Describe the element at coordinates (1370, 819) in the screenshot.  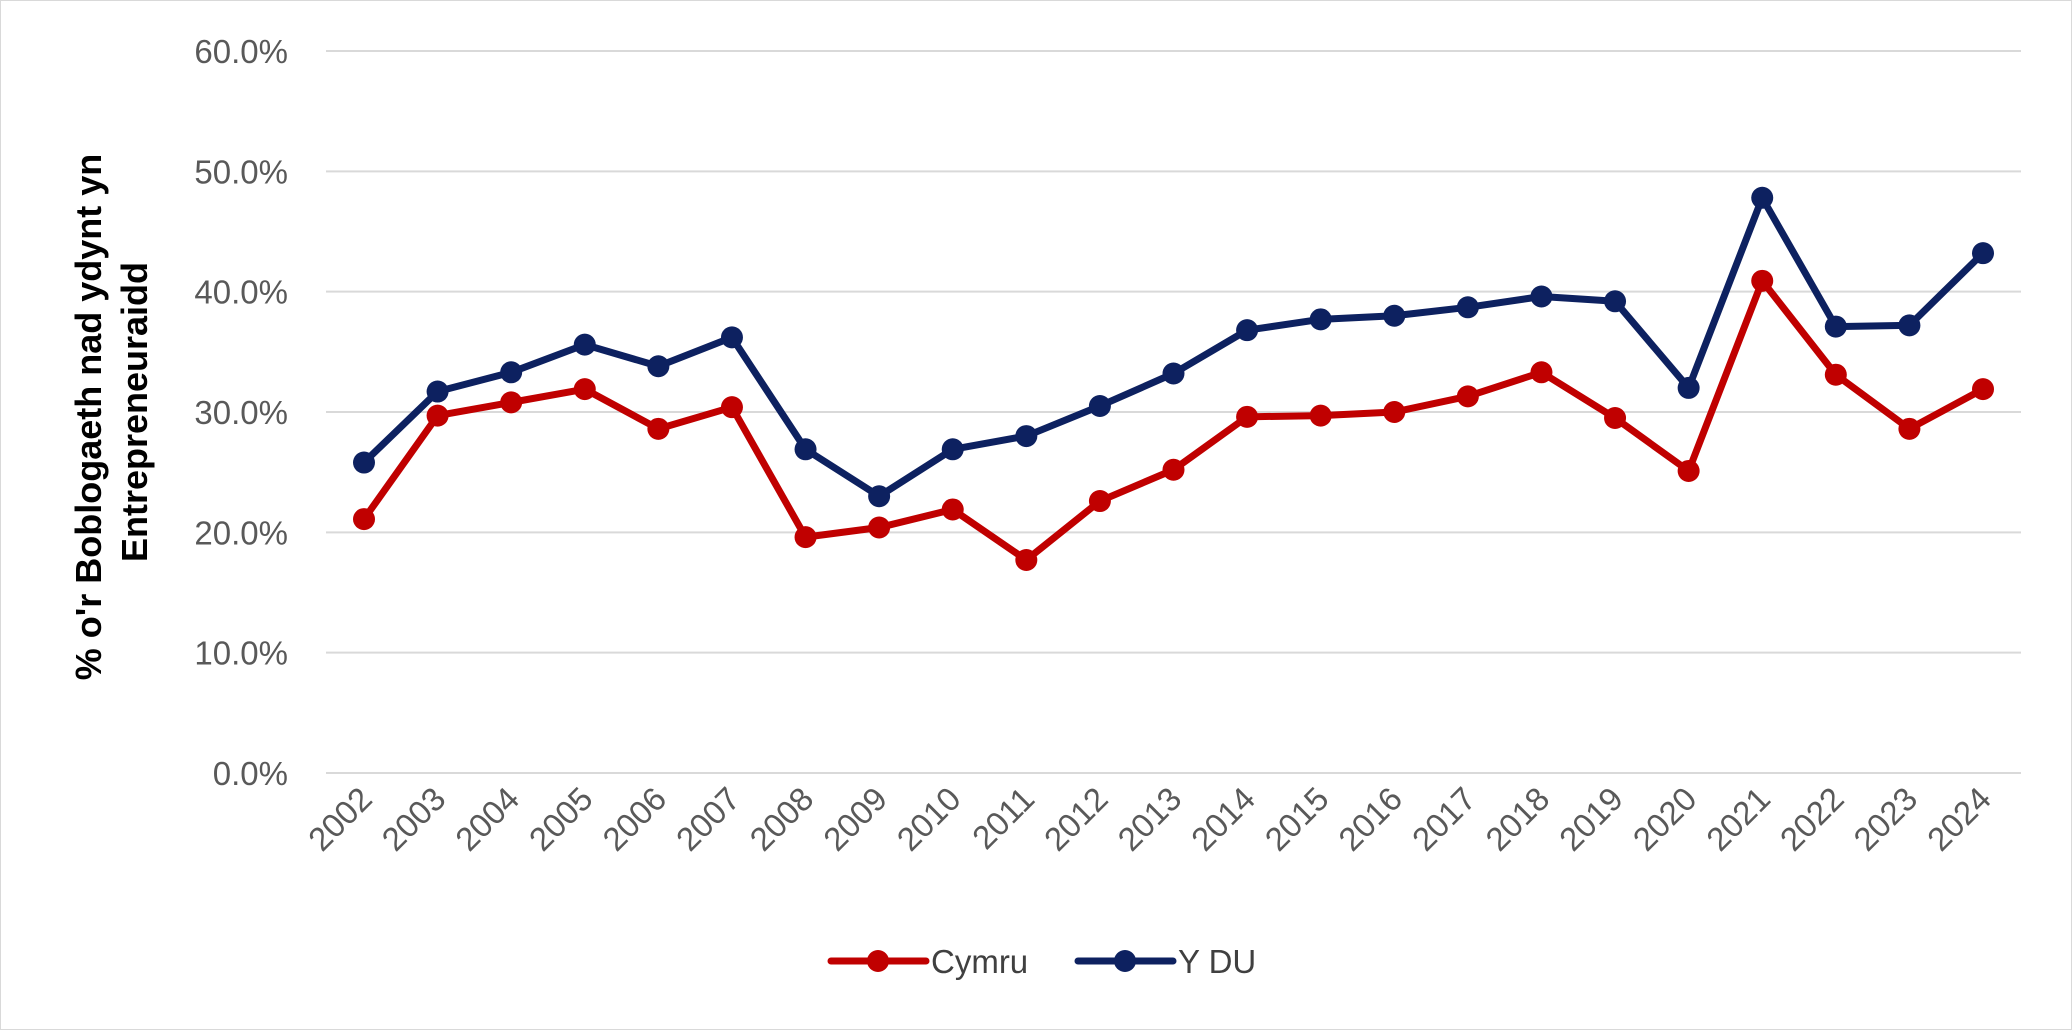
I see `x-tick-label: 2016` at that location.